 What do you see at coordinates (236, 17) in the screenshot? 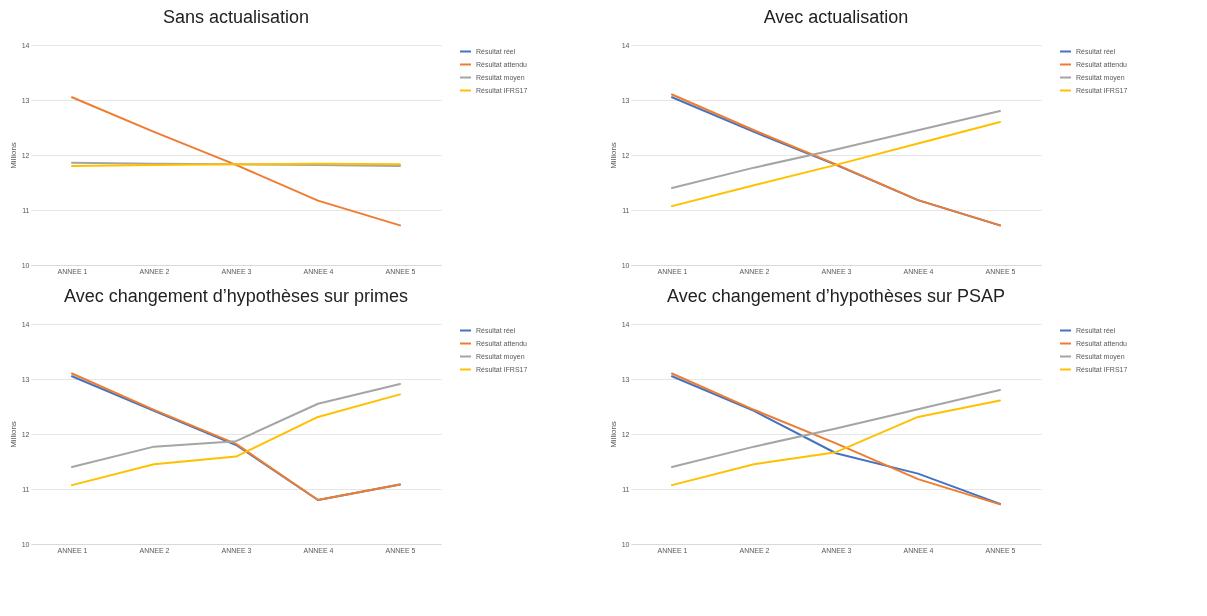
I see `chart-title: Sans actualisation` at bounding box center [236, 17].